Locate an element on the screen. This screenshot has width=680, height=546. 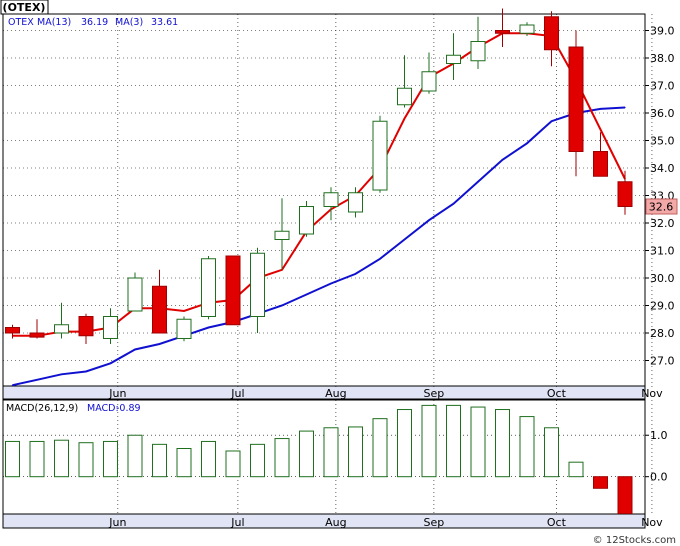
last-price-box is located at coordinates (661, 206).